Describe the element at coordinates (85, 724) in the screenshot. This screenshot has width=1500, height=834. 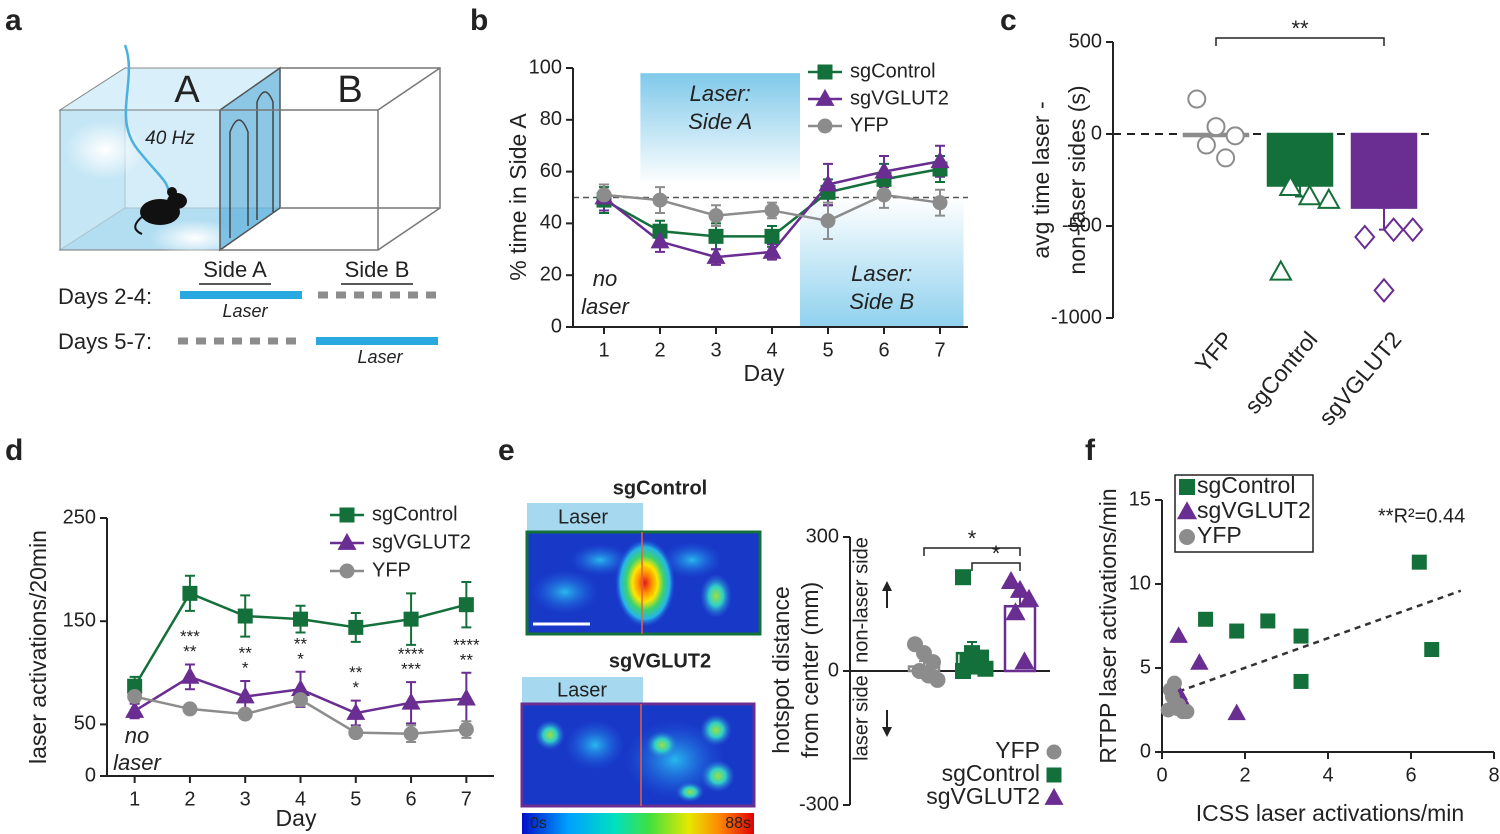
I see `y-tick-label: 50` at that location.